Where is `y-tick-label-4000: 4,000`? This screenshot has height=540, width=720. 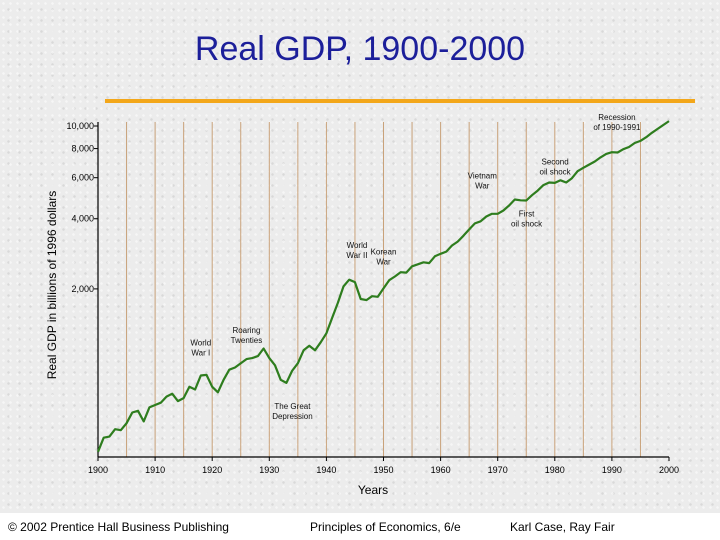 y-tick-label-4000: 4,000 is located at coordinates (82, 219).